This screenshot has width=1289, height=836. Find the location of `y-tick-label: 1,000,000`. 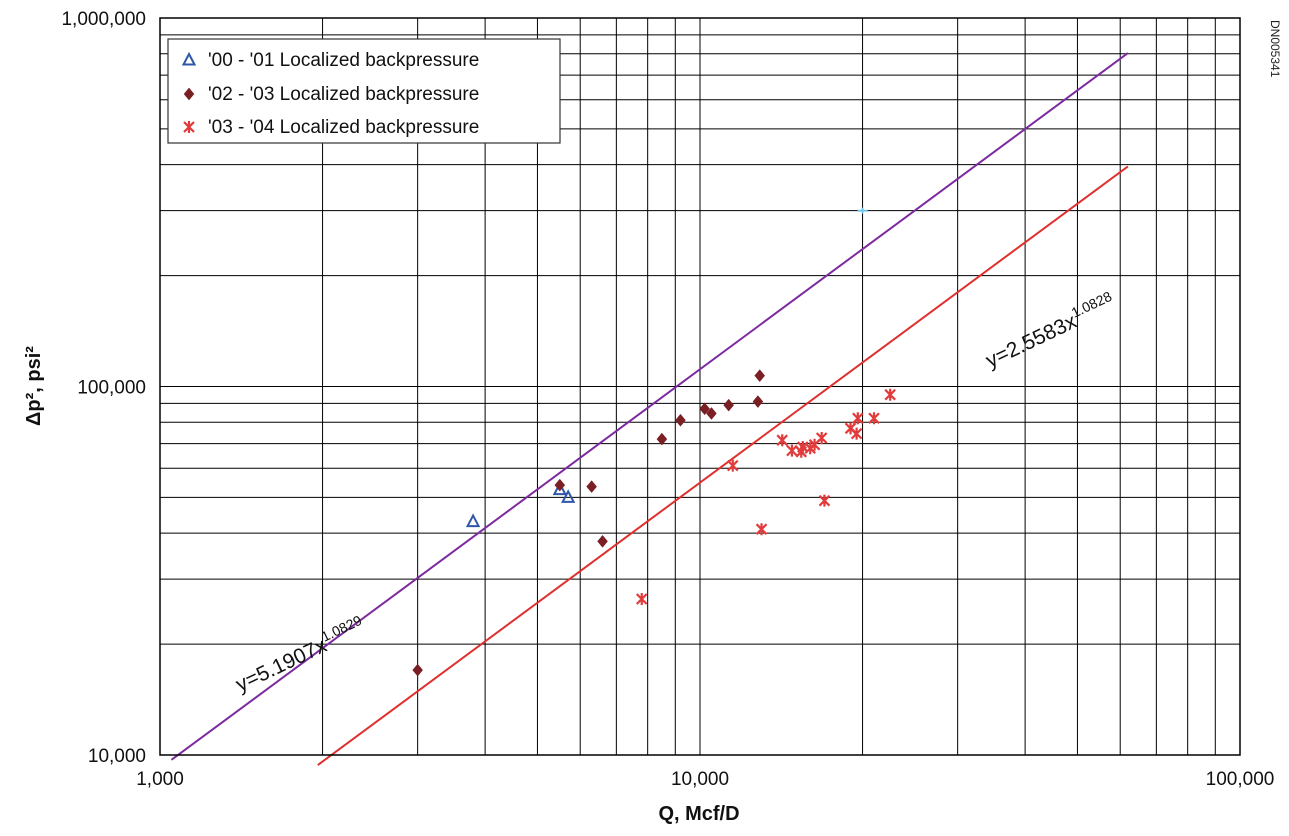

y-tick-label: 1,000,000 is located at coordinates (103, 19).